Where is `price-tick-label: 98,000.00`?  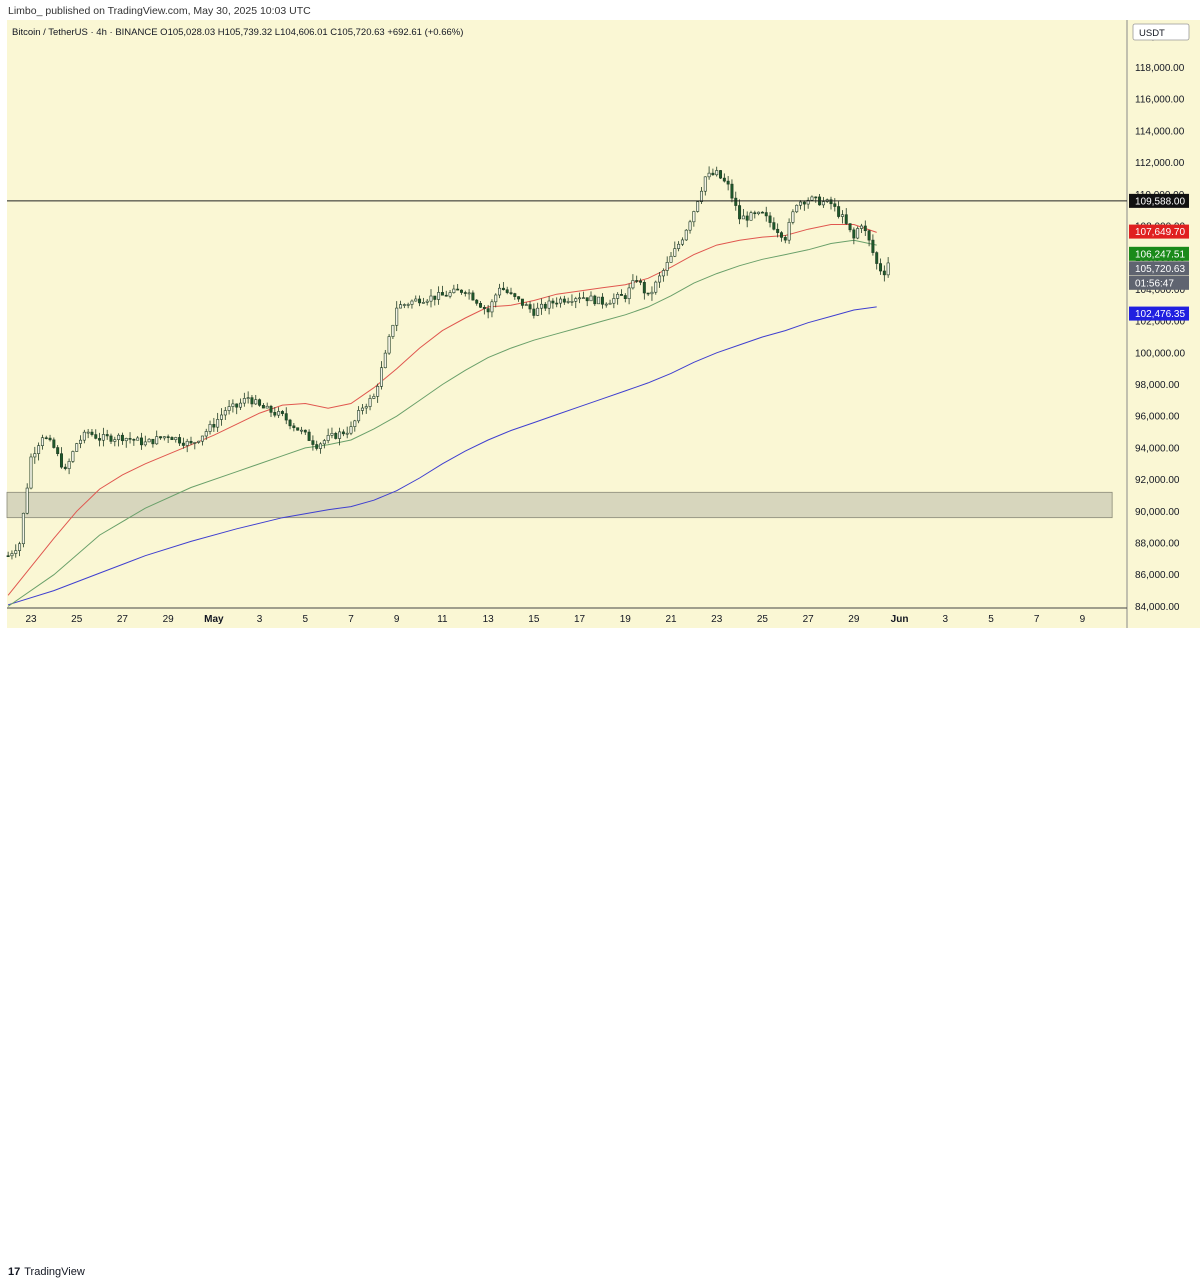 price-tick-label: 98,000.00 is located at coordinates (1157, 385).